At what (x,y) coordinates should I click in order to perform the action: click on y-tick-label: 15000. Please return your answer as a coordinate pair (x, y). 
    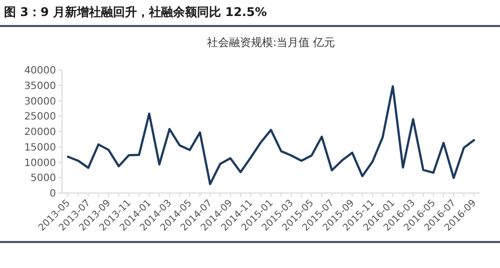
    Looking at the image, I should click on (40, 148).